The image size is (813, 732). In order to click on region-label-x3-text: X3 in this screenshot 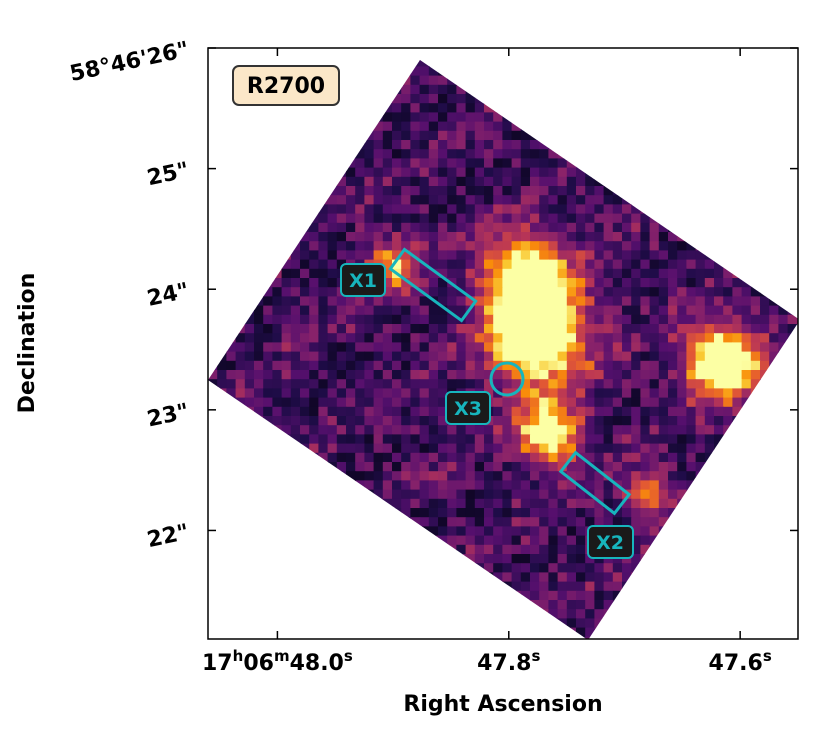, I will do `click(468, 409)`.